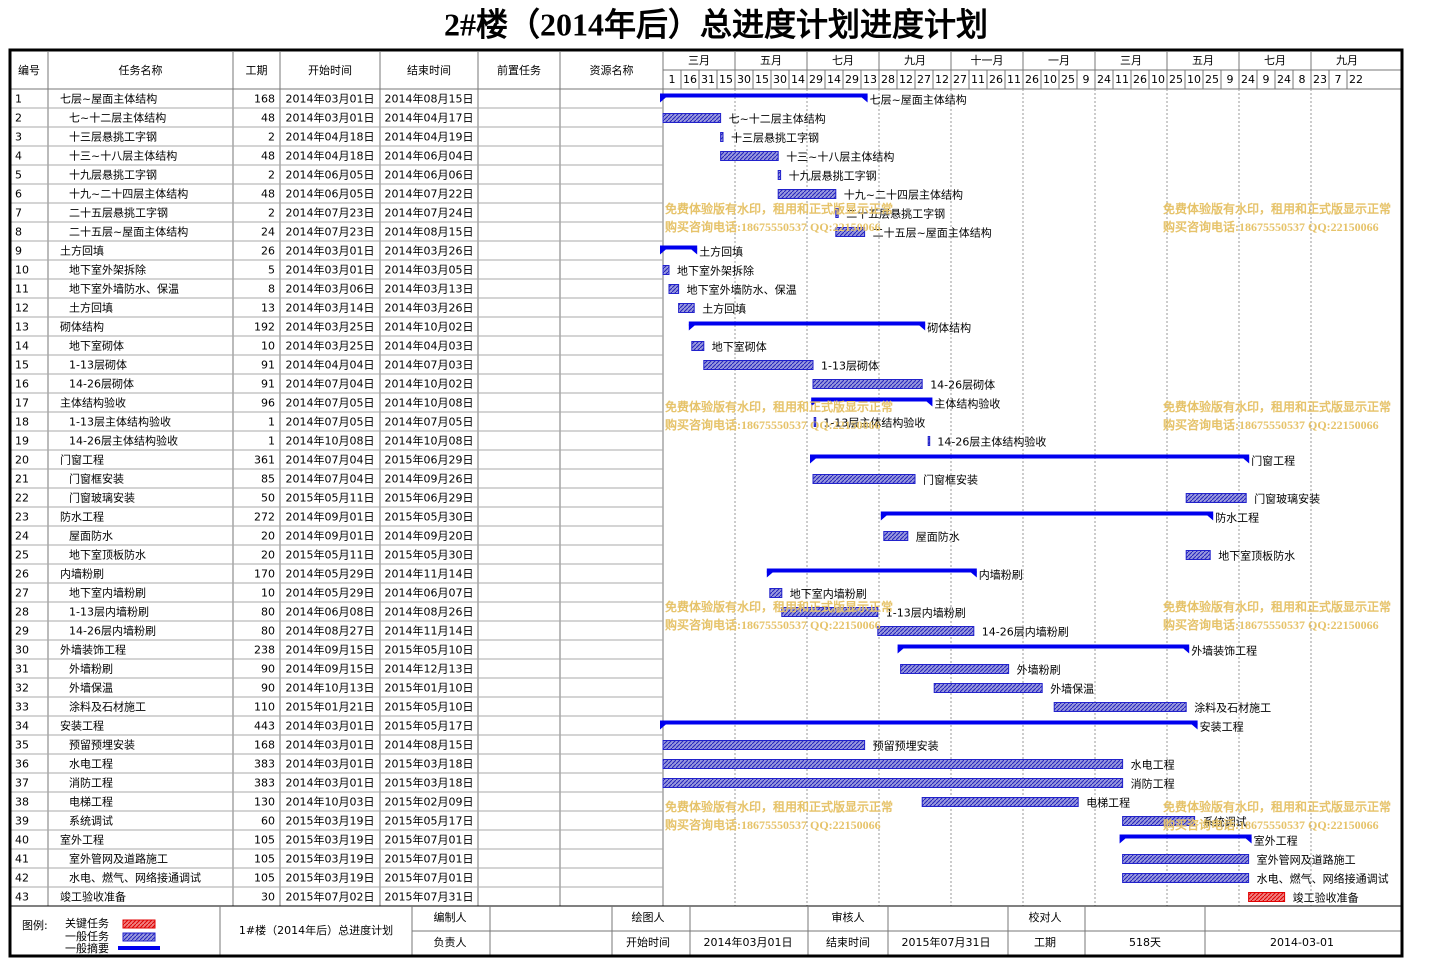  Describe the element at coordinates (1059, 60) in the screenshot. I see `month-label: 一月` at that location.